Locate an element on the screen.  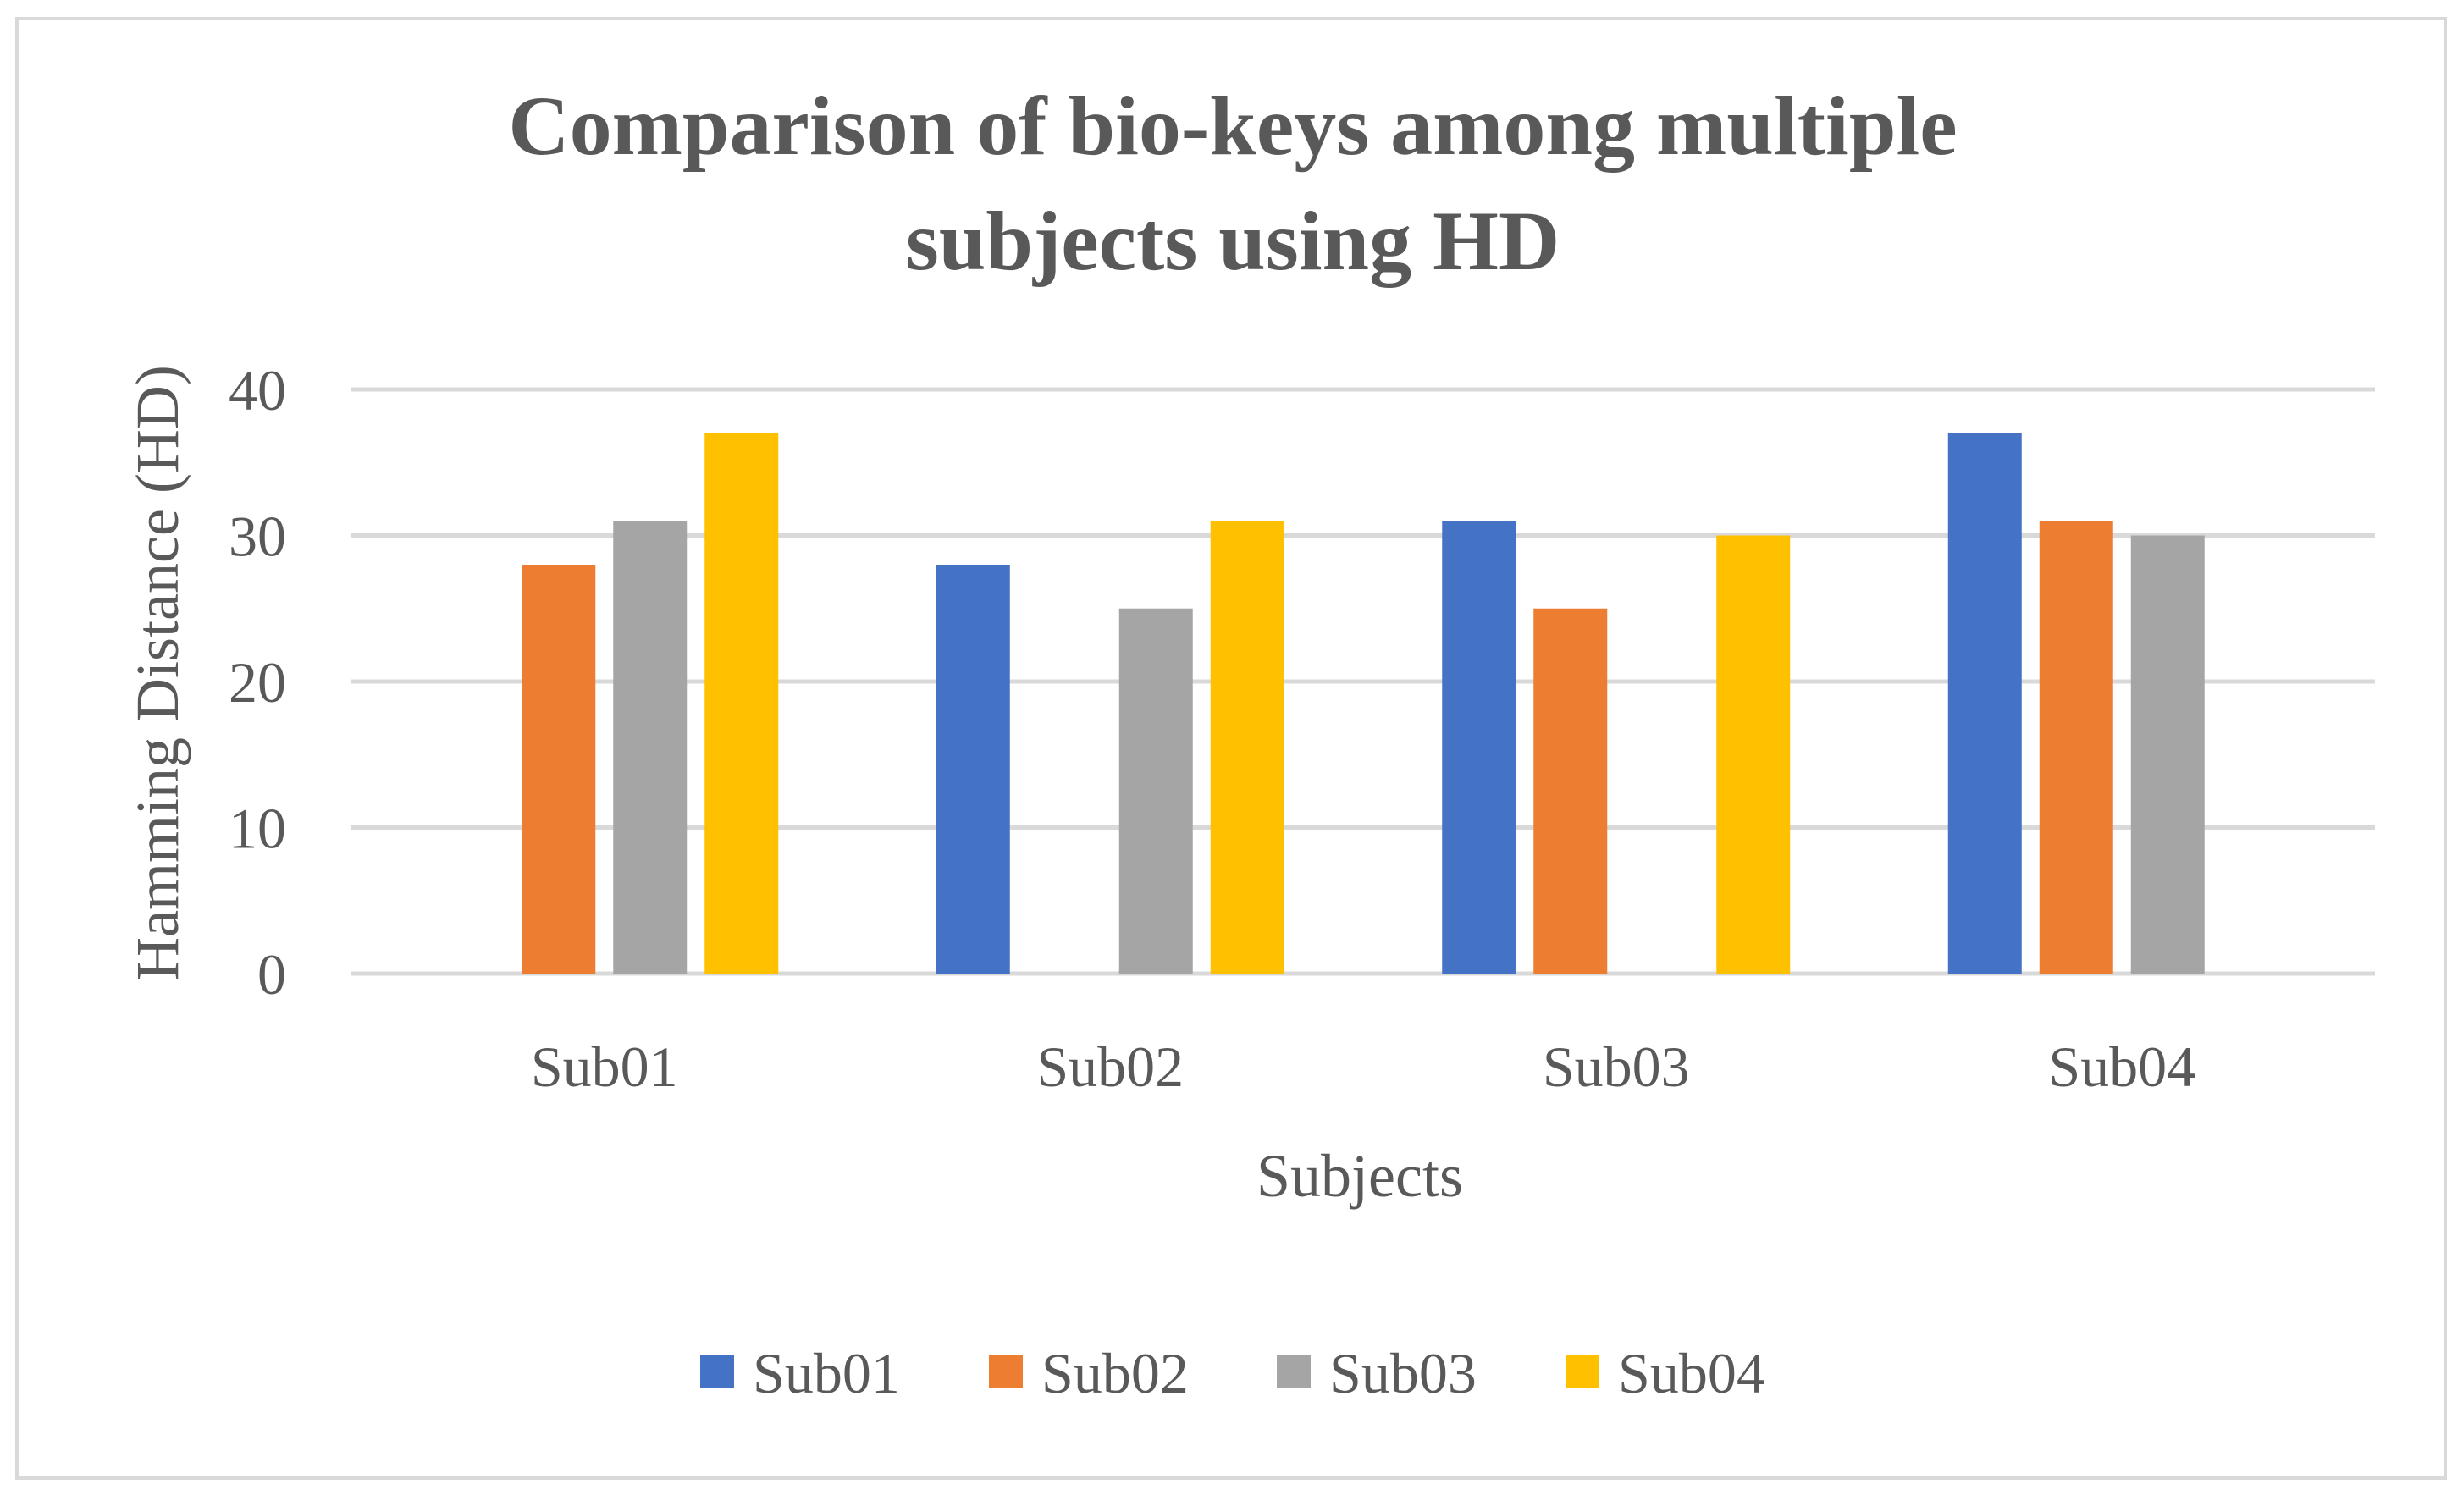
legend-label-sub03: Sub03 is located at coordinates (1403, 1373).